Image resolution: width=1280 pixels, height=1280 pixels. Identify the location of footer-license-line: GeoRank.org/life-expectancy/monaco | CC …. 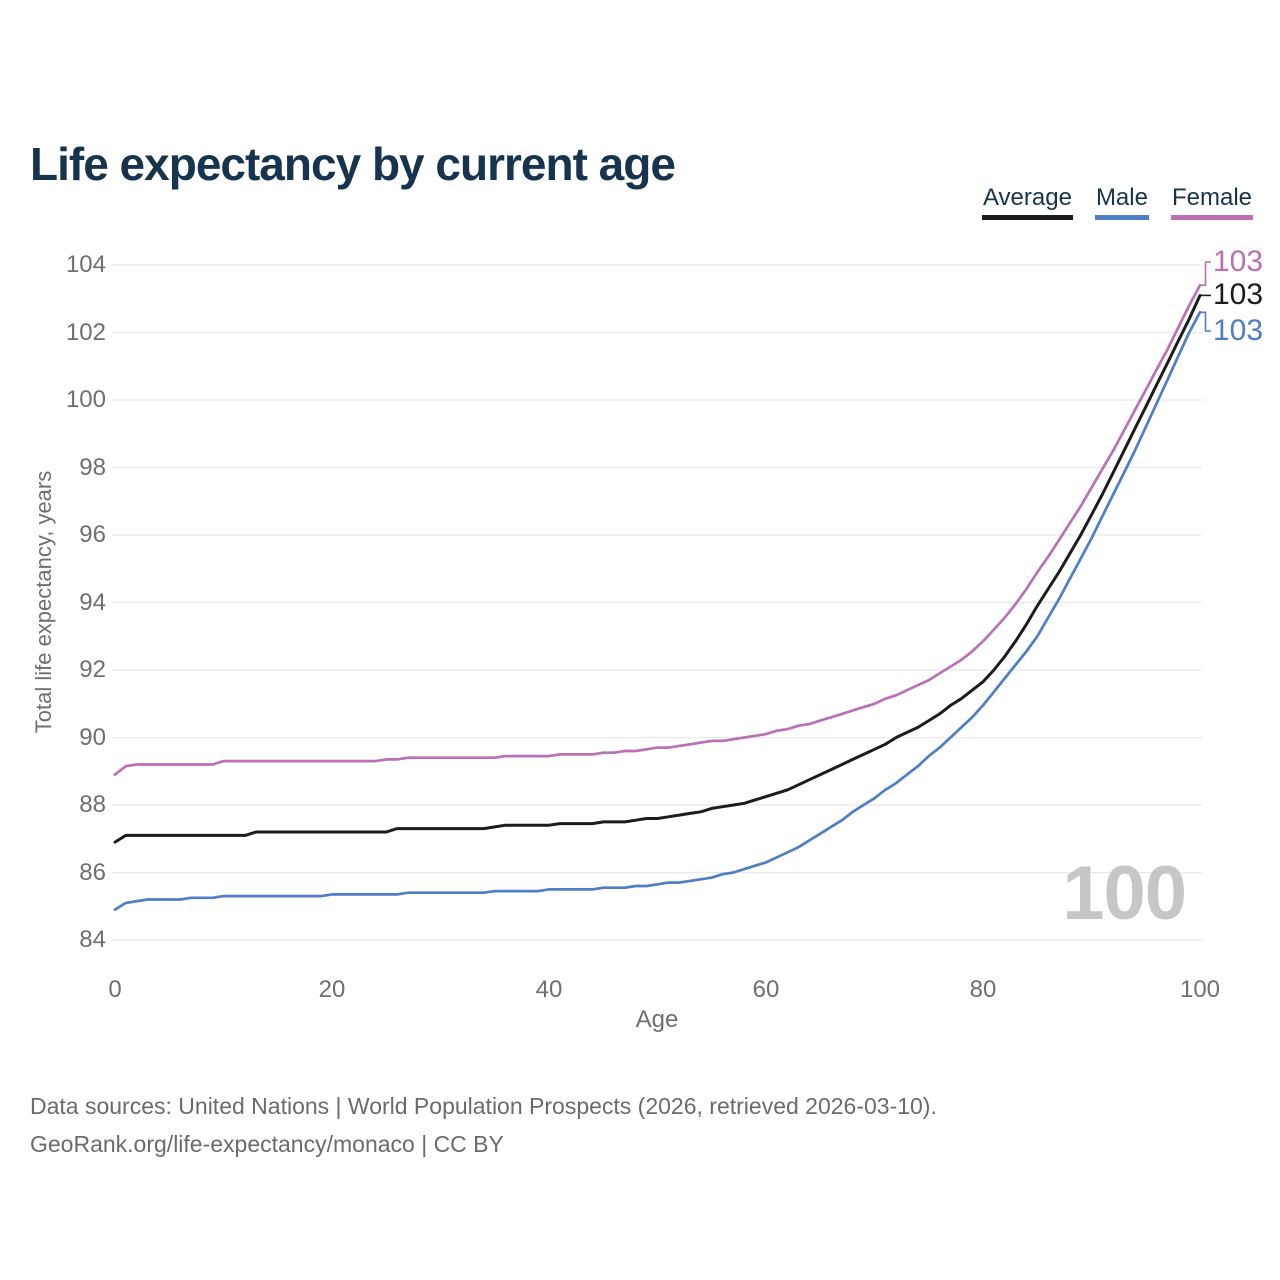
(267, 1144).